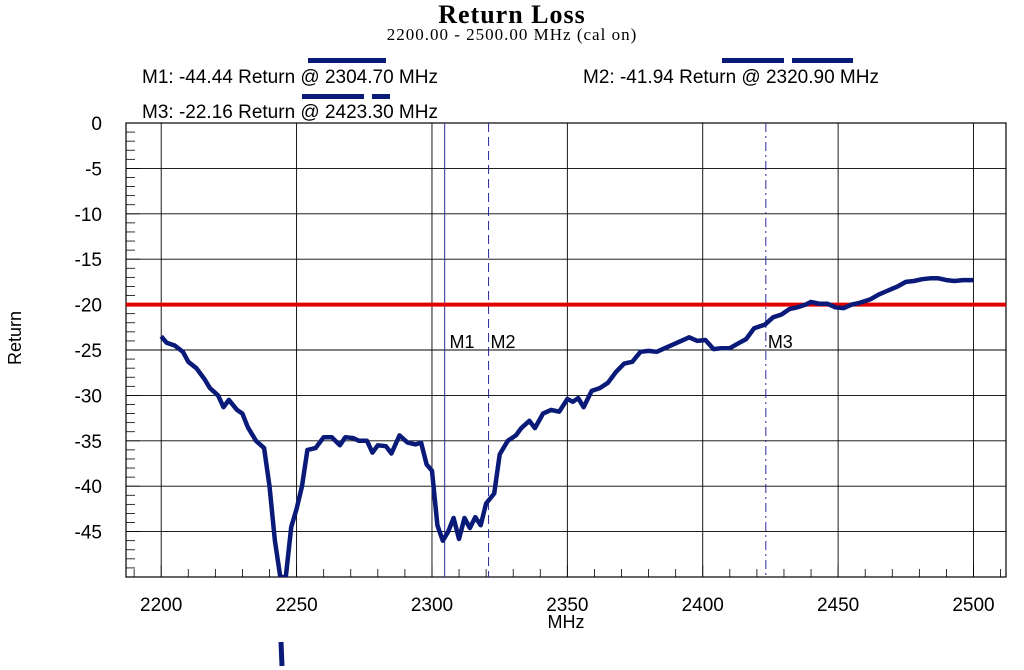 The height and width of the screenshot is (670, 1024). What do you see at coordinates (566, 622) in the screenshot?
I see `x-axis-label: MHz` at bounding box center [566, 622].